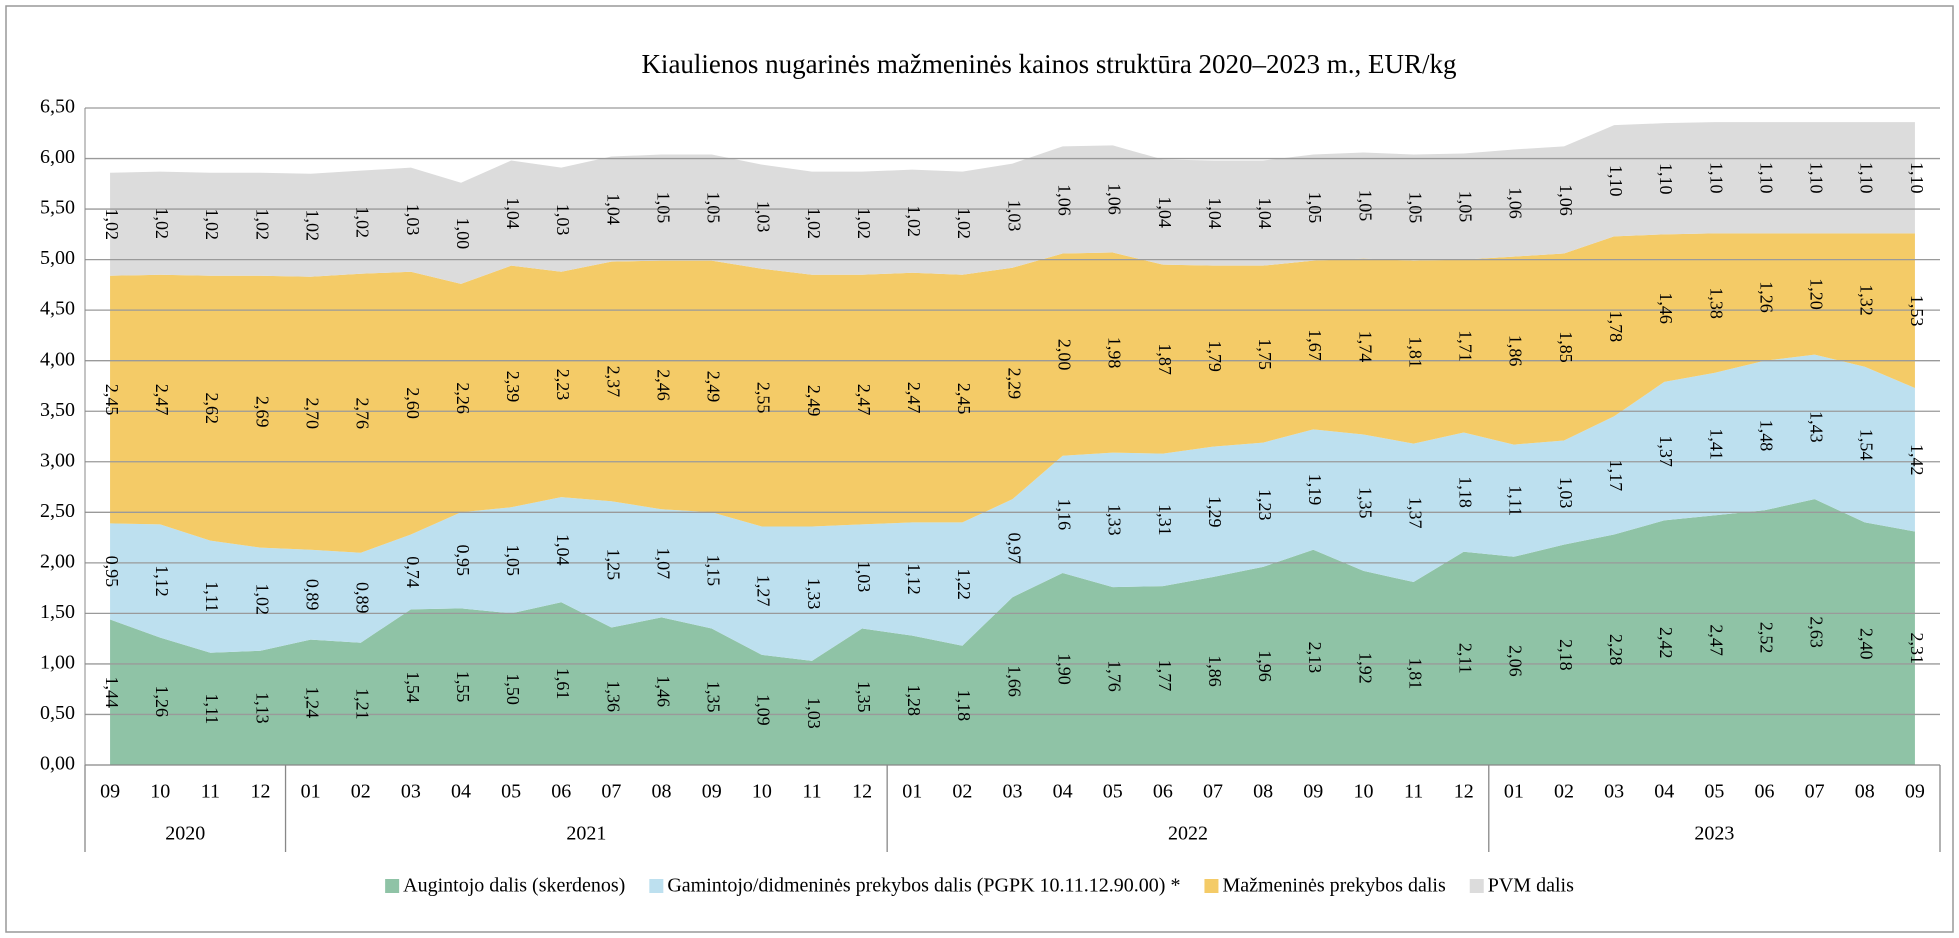 The image size is (1959, 938). Describe the element at coordinates (1867, 300) in the screenshot. I see `value-label: 1,32` at that location.